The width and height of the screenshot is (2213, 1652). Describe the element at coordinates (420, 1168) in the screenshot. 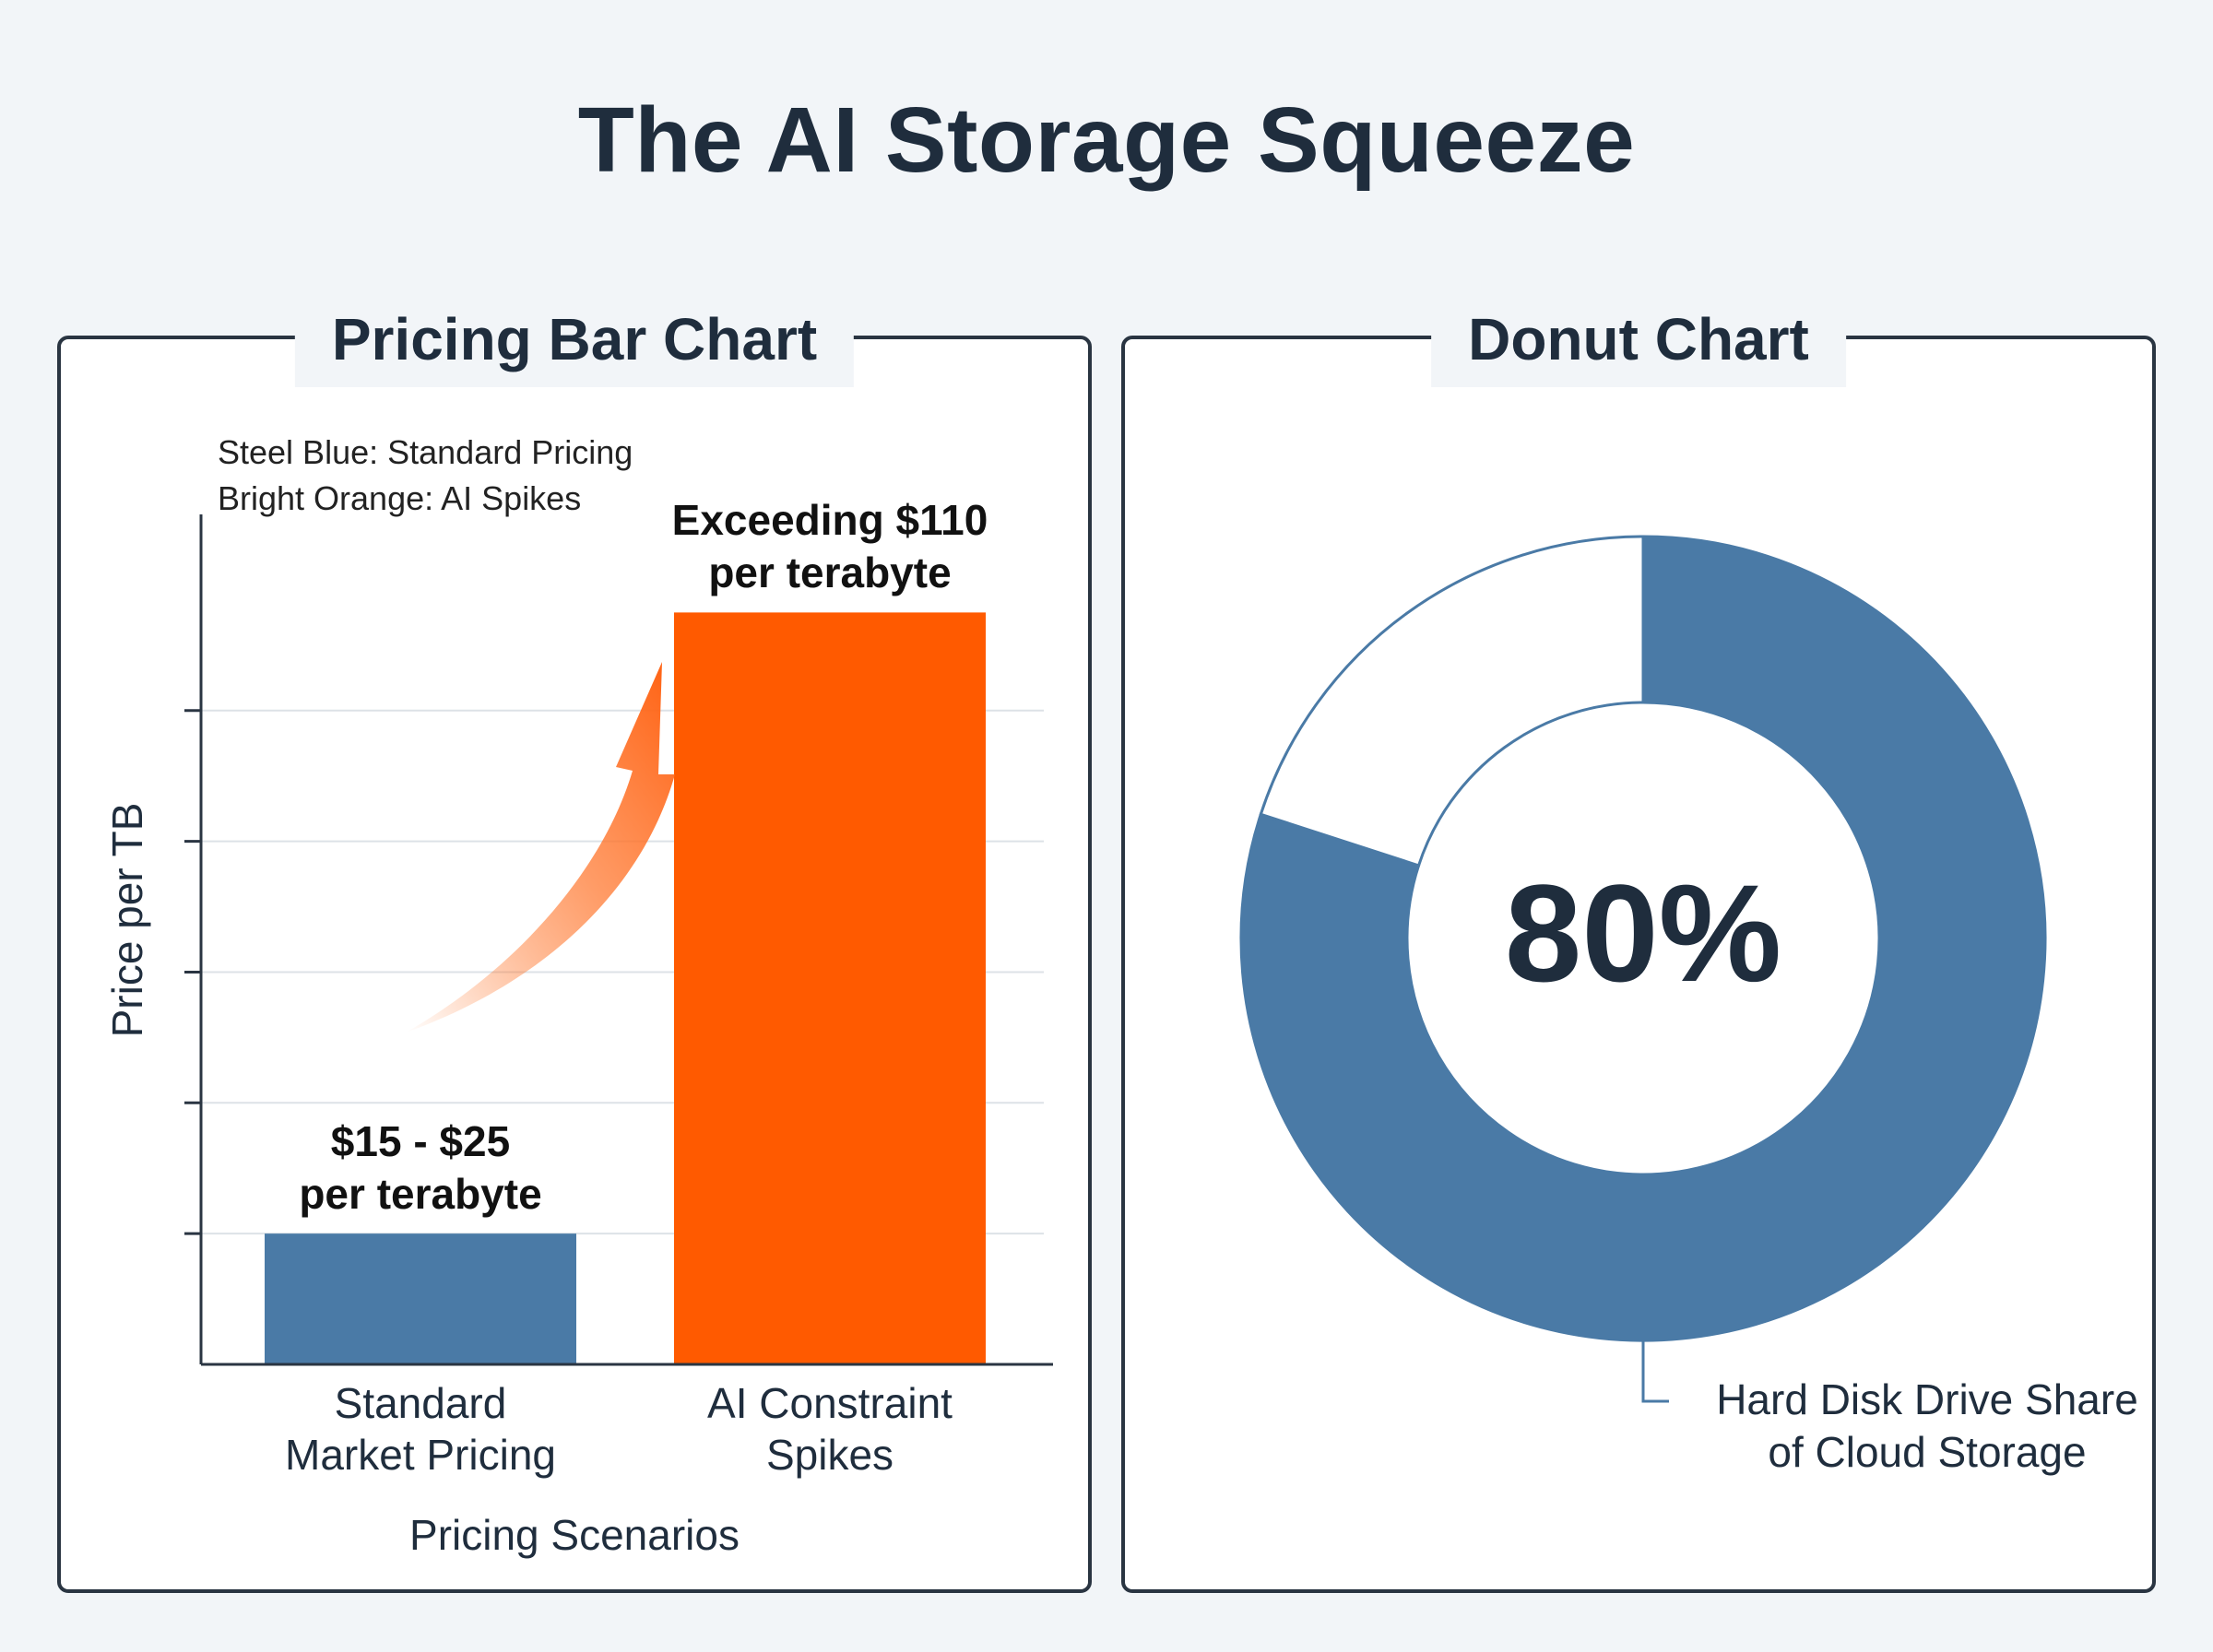

I see `bar-data-label: $15 - $25 per terabyte` at that location.